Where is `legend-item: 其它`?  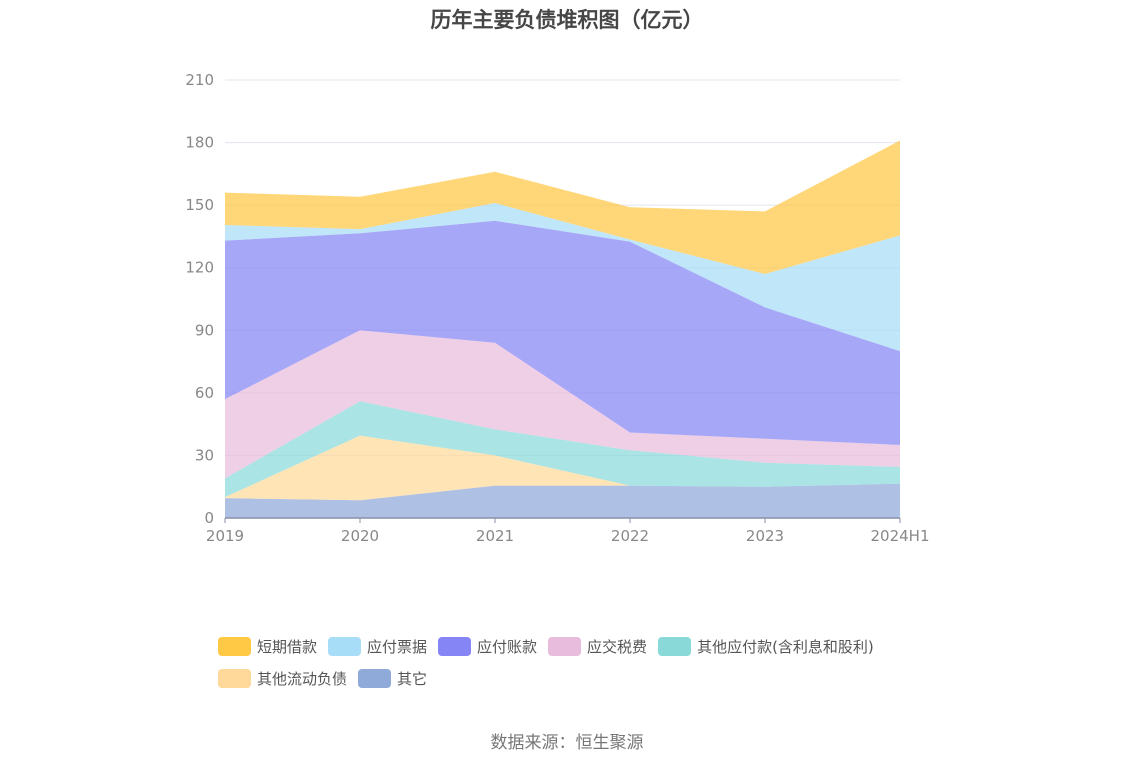 legend-item: 其它 is located at coordinates (392, 678).